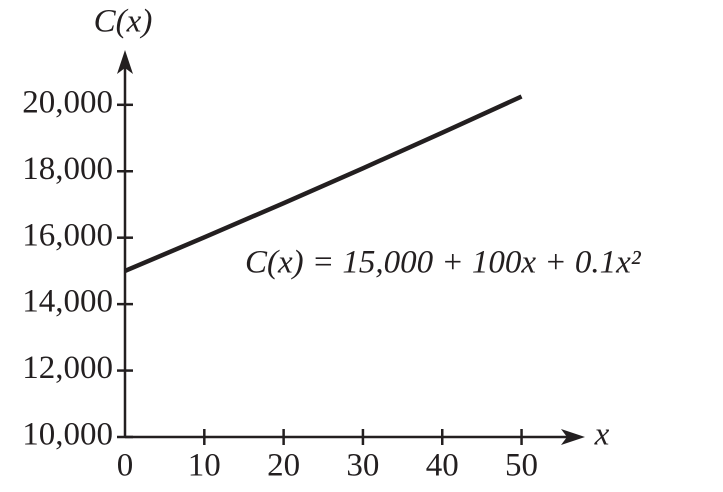 Image resolution: width=723 pixels, height=492 pixels. What do you see at coordinates (125, 62) in the screenshot?
I see `y-axis-arrow` at bounding box center [125, 62].